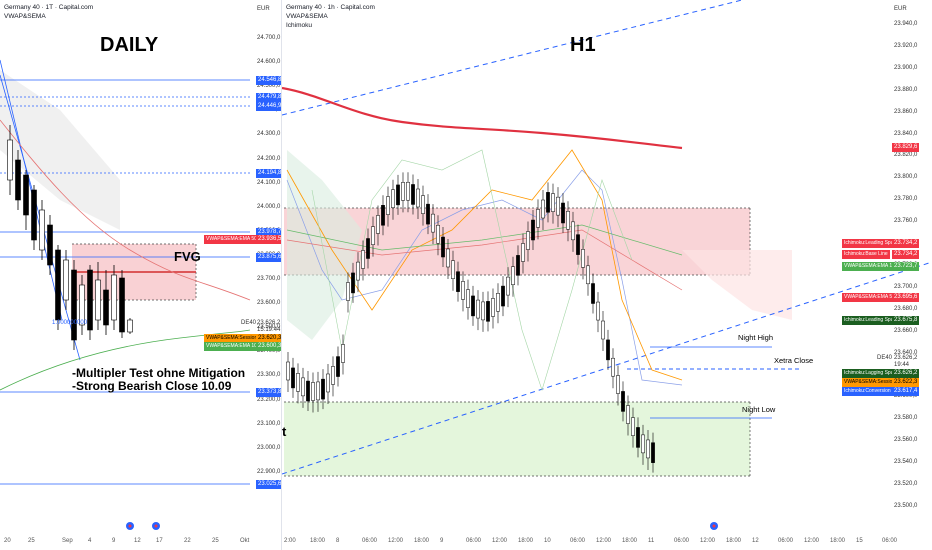  I want to click on h1-time-tick: 2:00, so click(290, 541).